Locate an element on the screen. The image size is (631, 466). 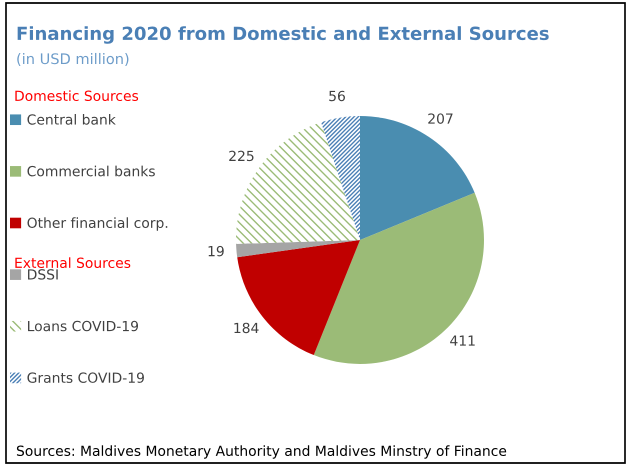
data-label: 207 is located at coordinates (440, 118).